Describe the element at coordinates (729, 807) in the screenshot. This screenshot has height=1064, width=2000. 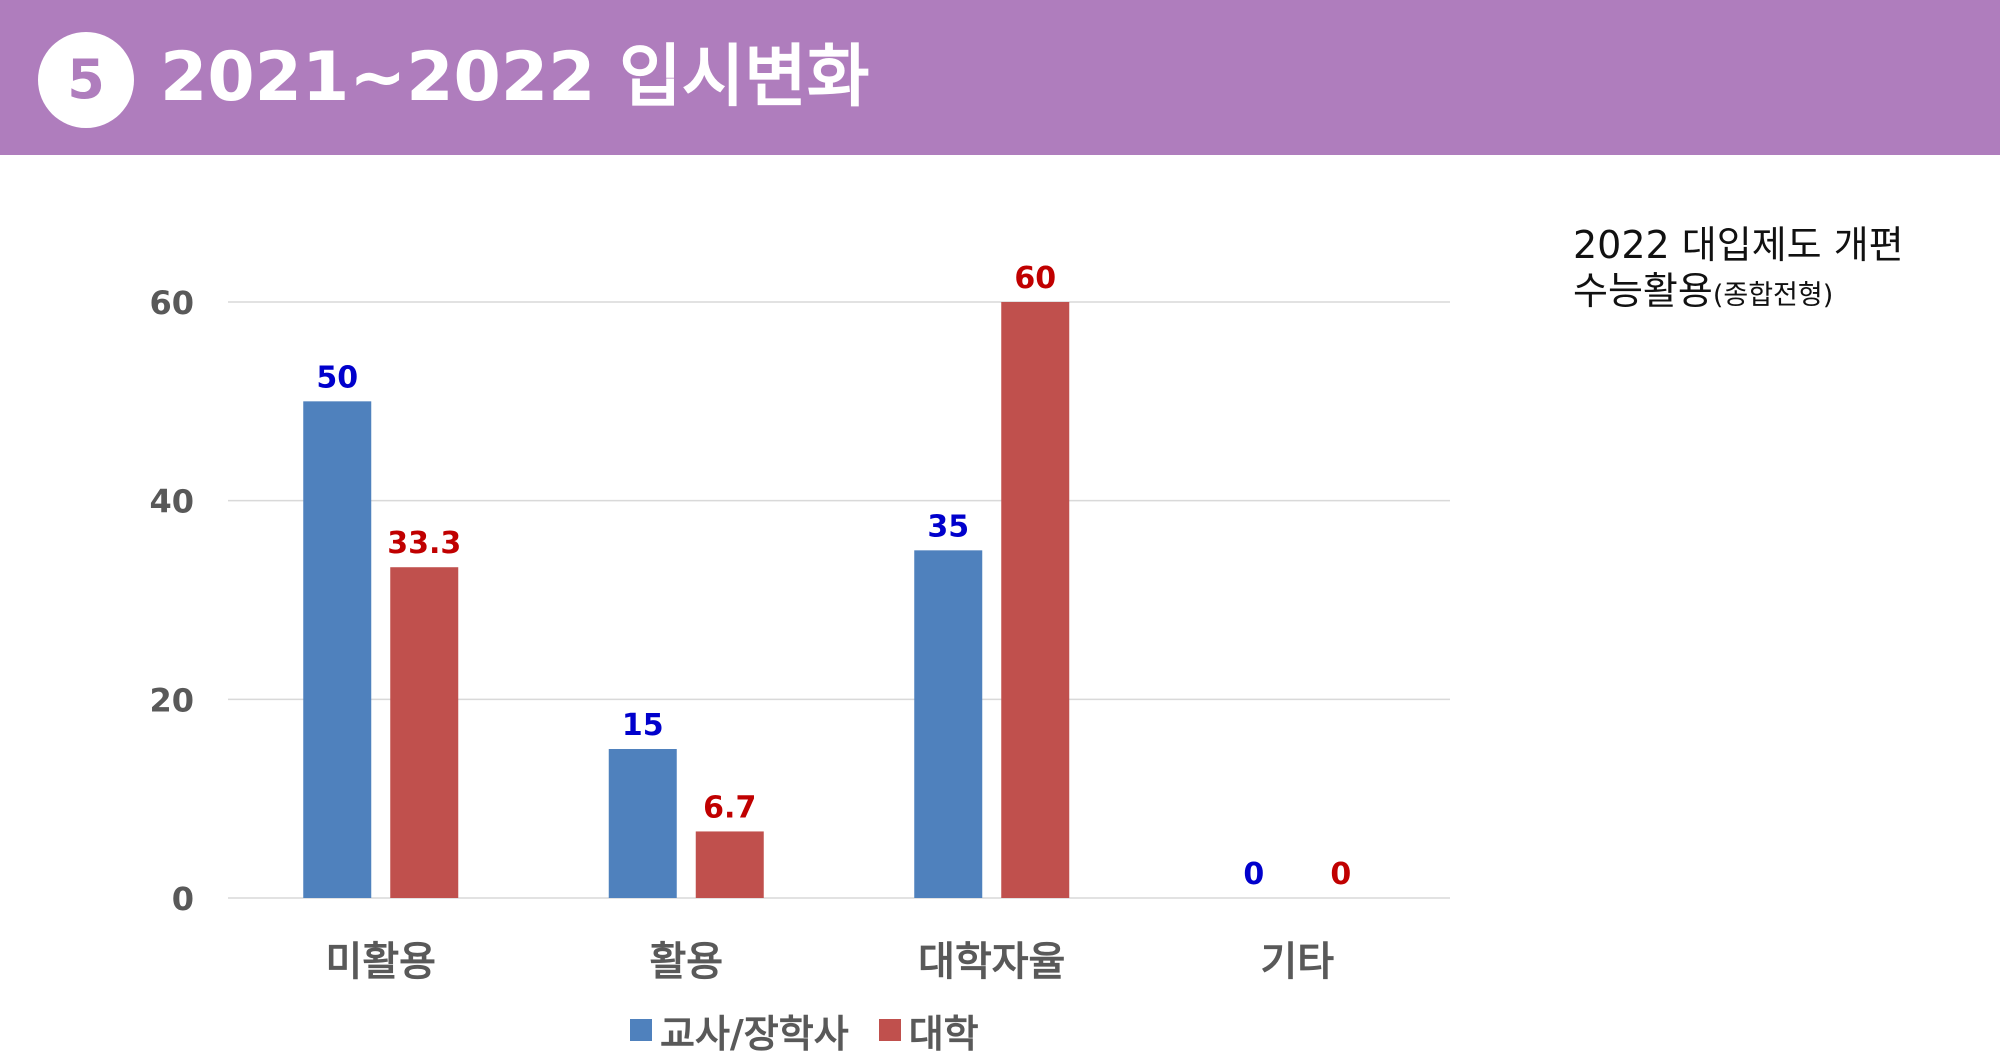
I see `data-label: 6.7` at that location.